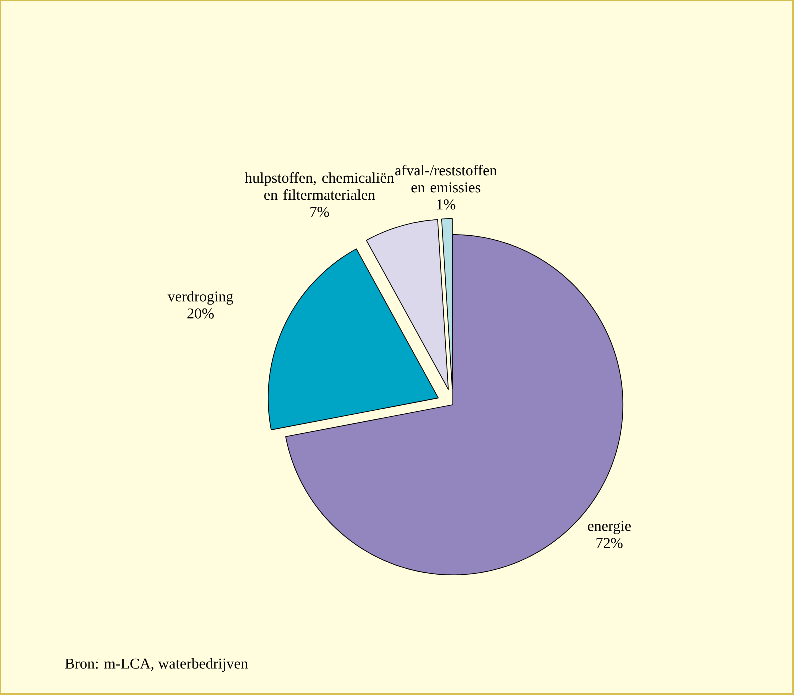  What do you see at coordinates (610, 527) in the screenshot?
I see `slice-label: energie` at bounding box center [610, 527].